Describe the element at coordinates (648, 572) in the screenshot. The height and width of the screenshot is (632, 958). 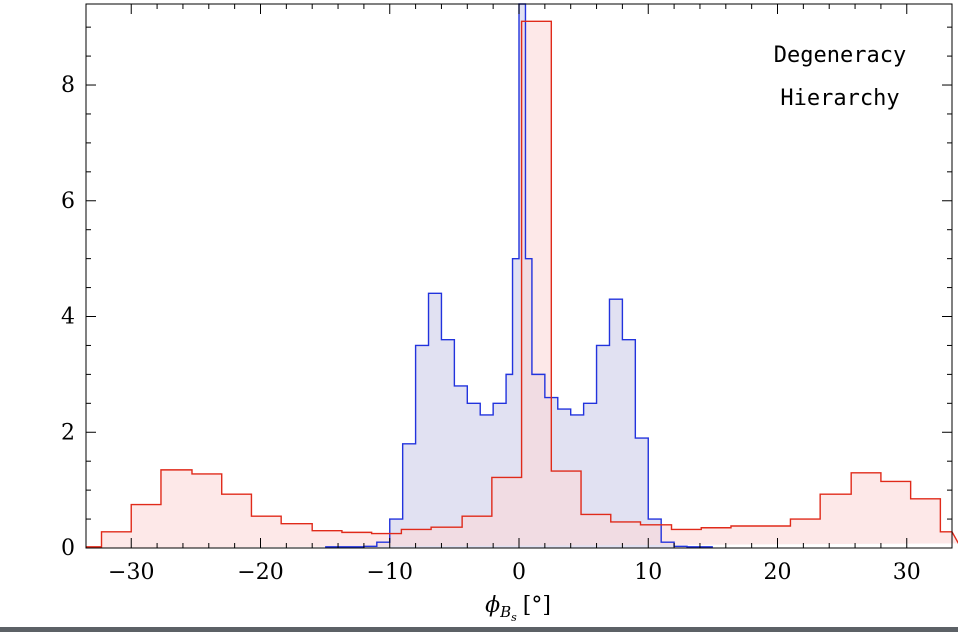
I see `x-tick-label: 10` at that location.